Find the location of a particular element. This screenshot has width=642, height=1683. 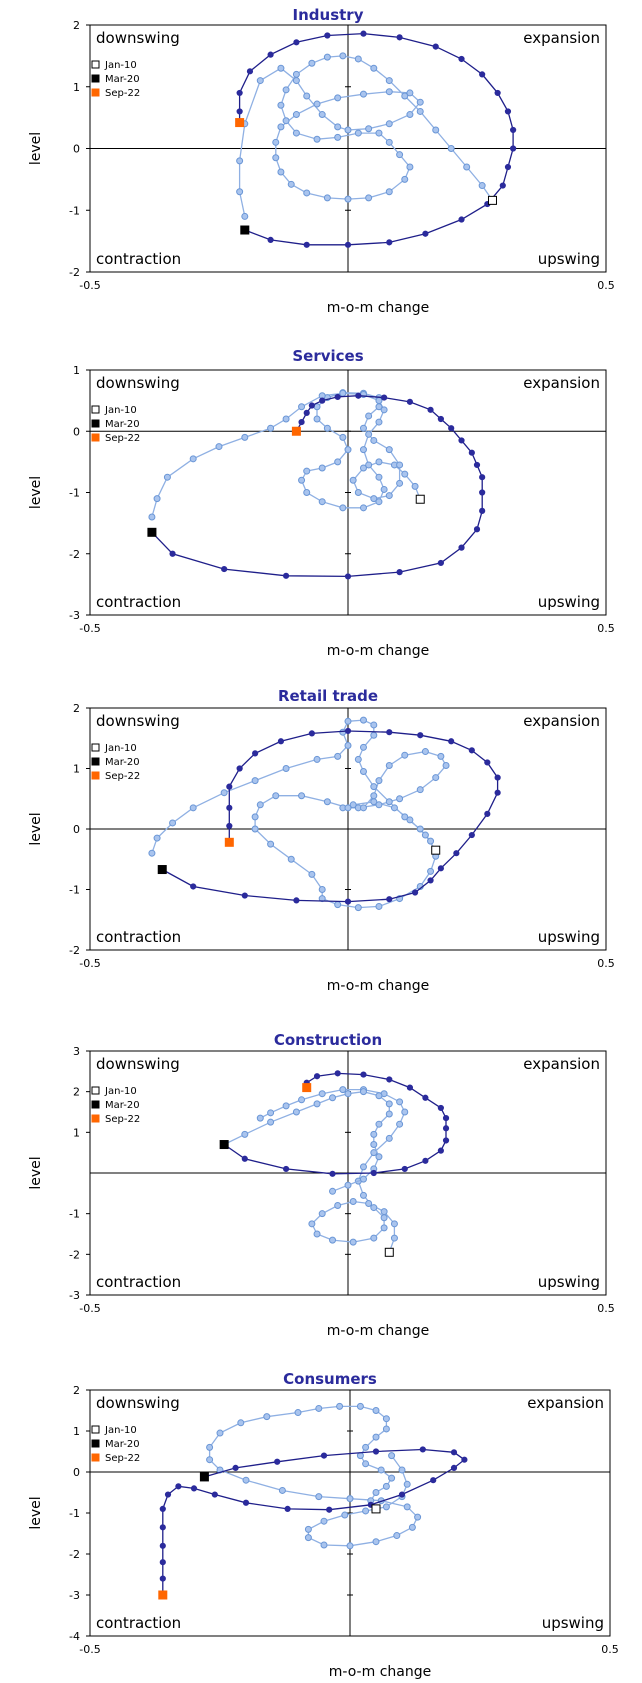

chart-4-recent-series-line is located at coordinates (335, 1123).